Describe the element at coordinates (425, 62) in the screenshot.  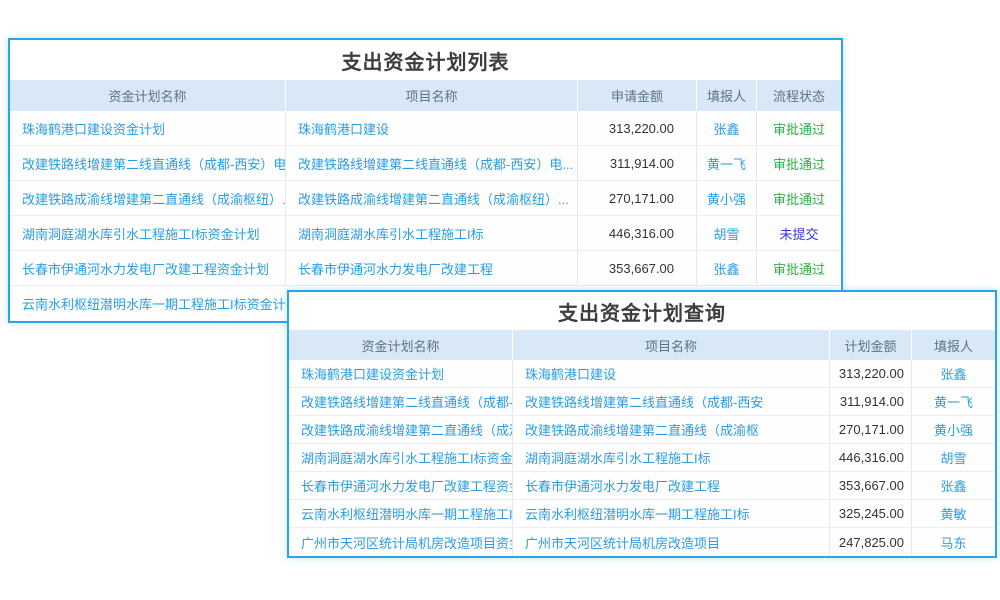
I see `page-title: 支出资金计划列表` at that location.